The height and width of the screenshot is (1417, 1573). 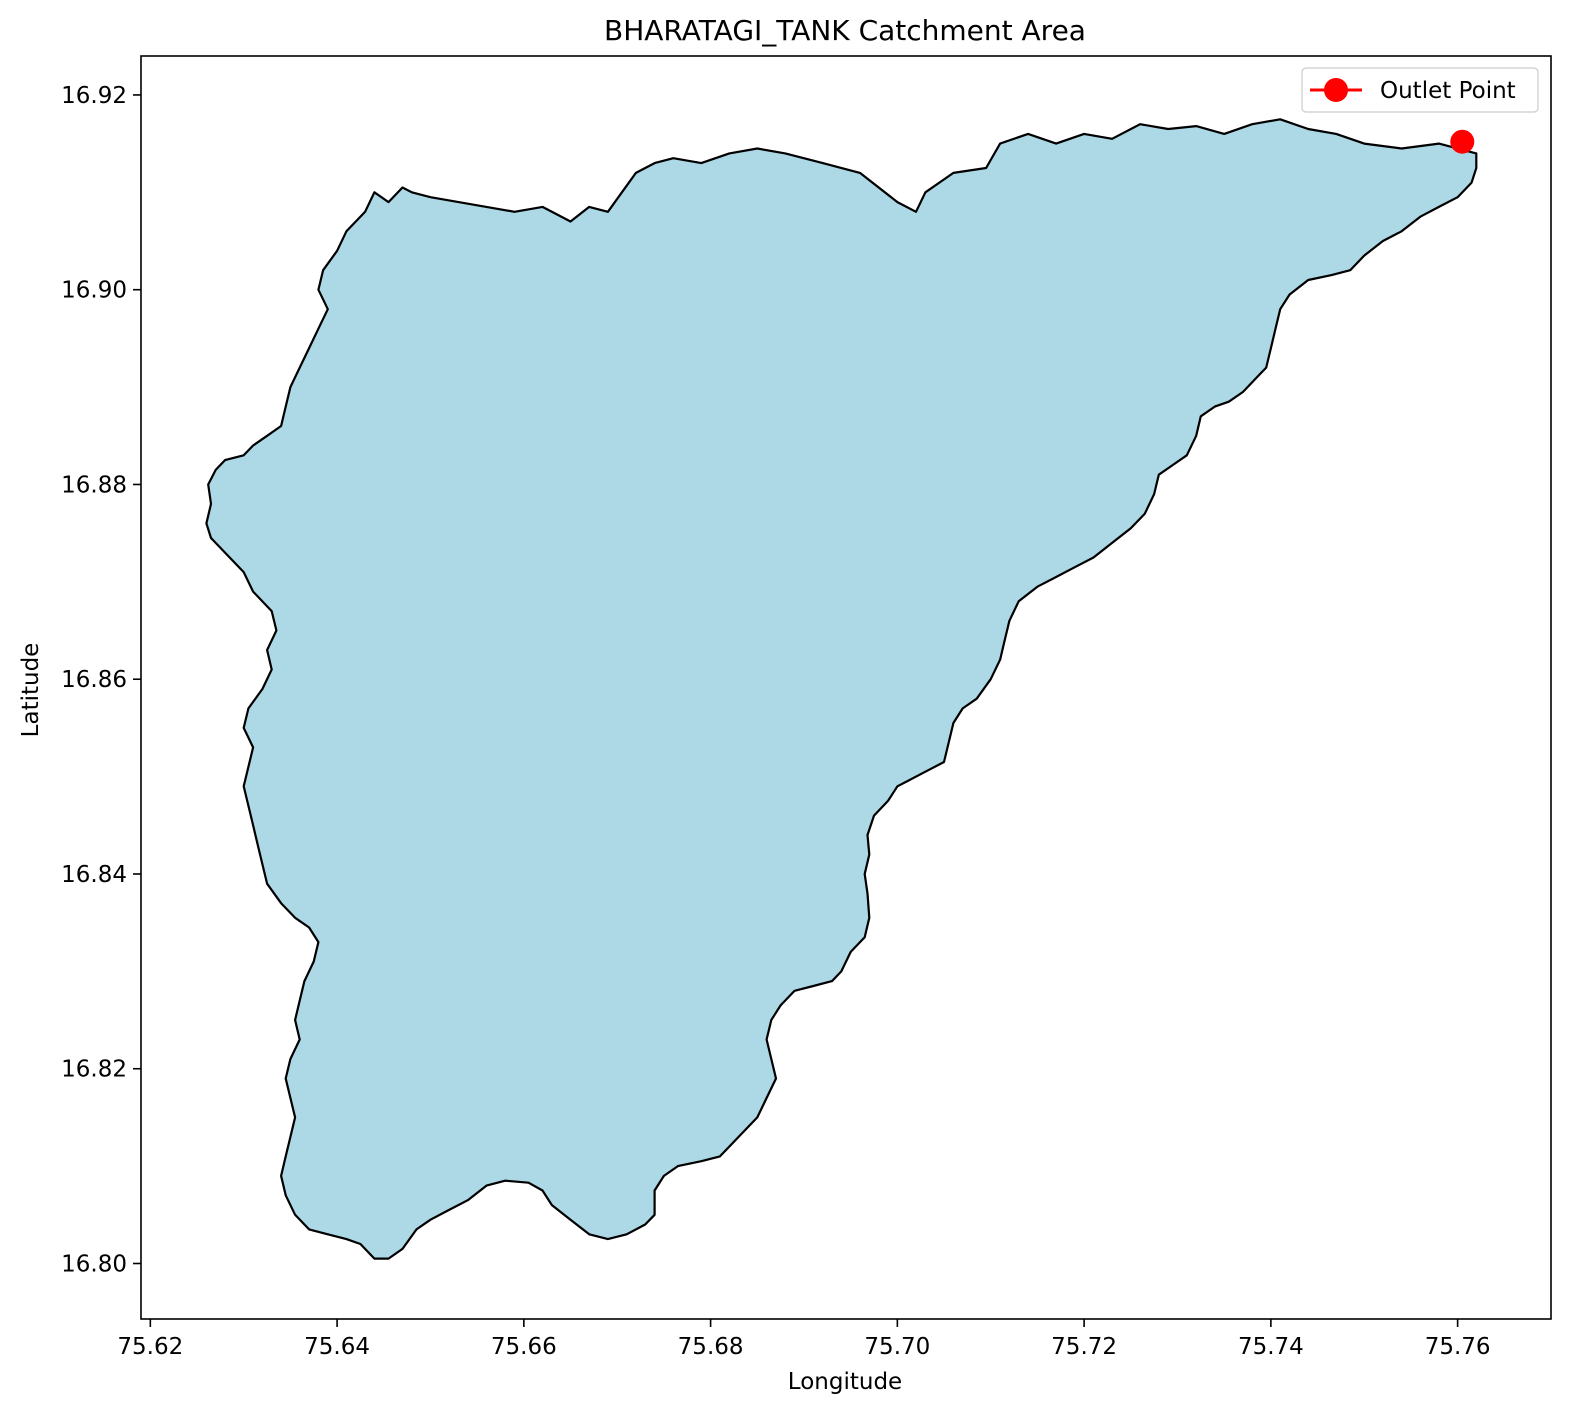 I want to click on x-tick-label: 75.66, so click(x=524, y=1347).